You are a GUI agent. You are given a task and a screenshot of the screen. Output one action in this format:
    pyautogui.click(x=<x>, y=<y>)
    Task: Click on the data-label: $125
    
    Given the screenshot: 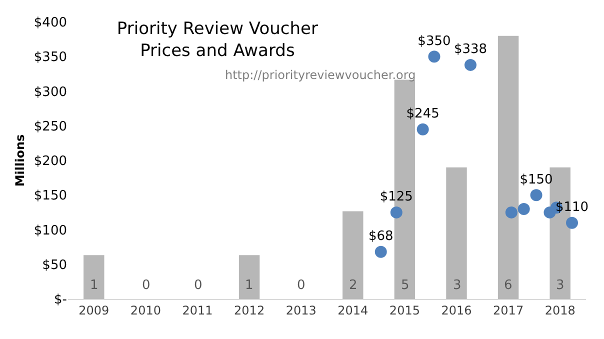 What is the action you would take?
    pyautogui.click(x=396, y=197)
    